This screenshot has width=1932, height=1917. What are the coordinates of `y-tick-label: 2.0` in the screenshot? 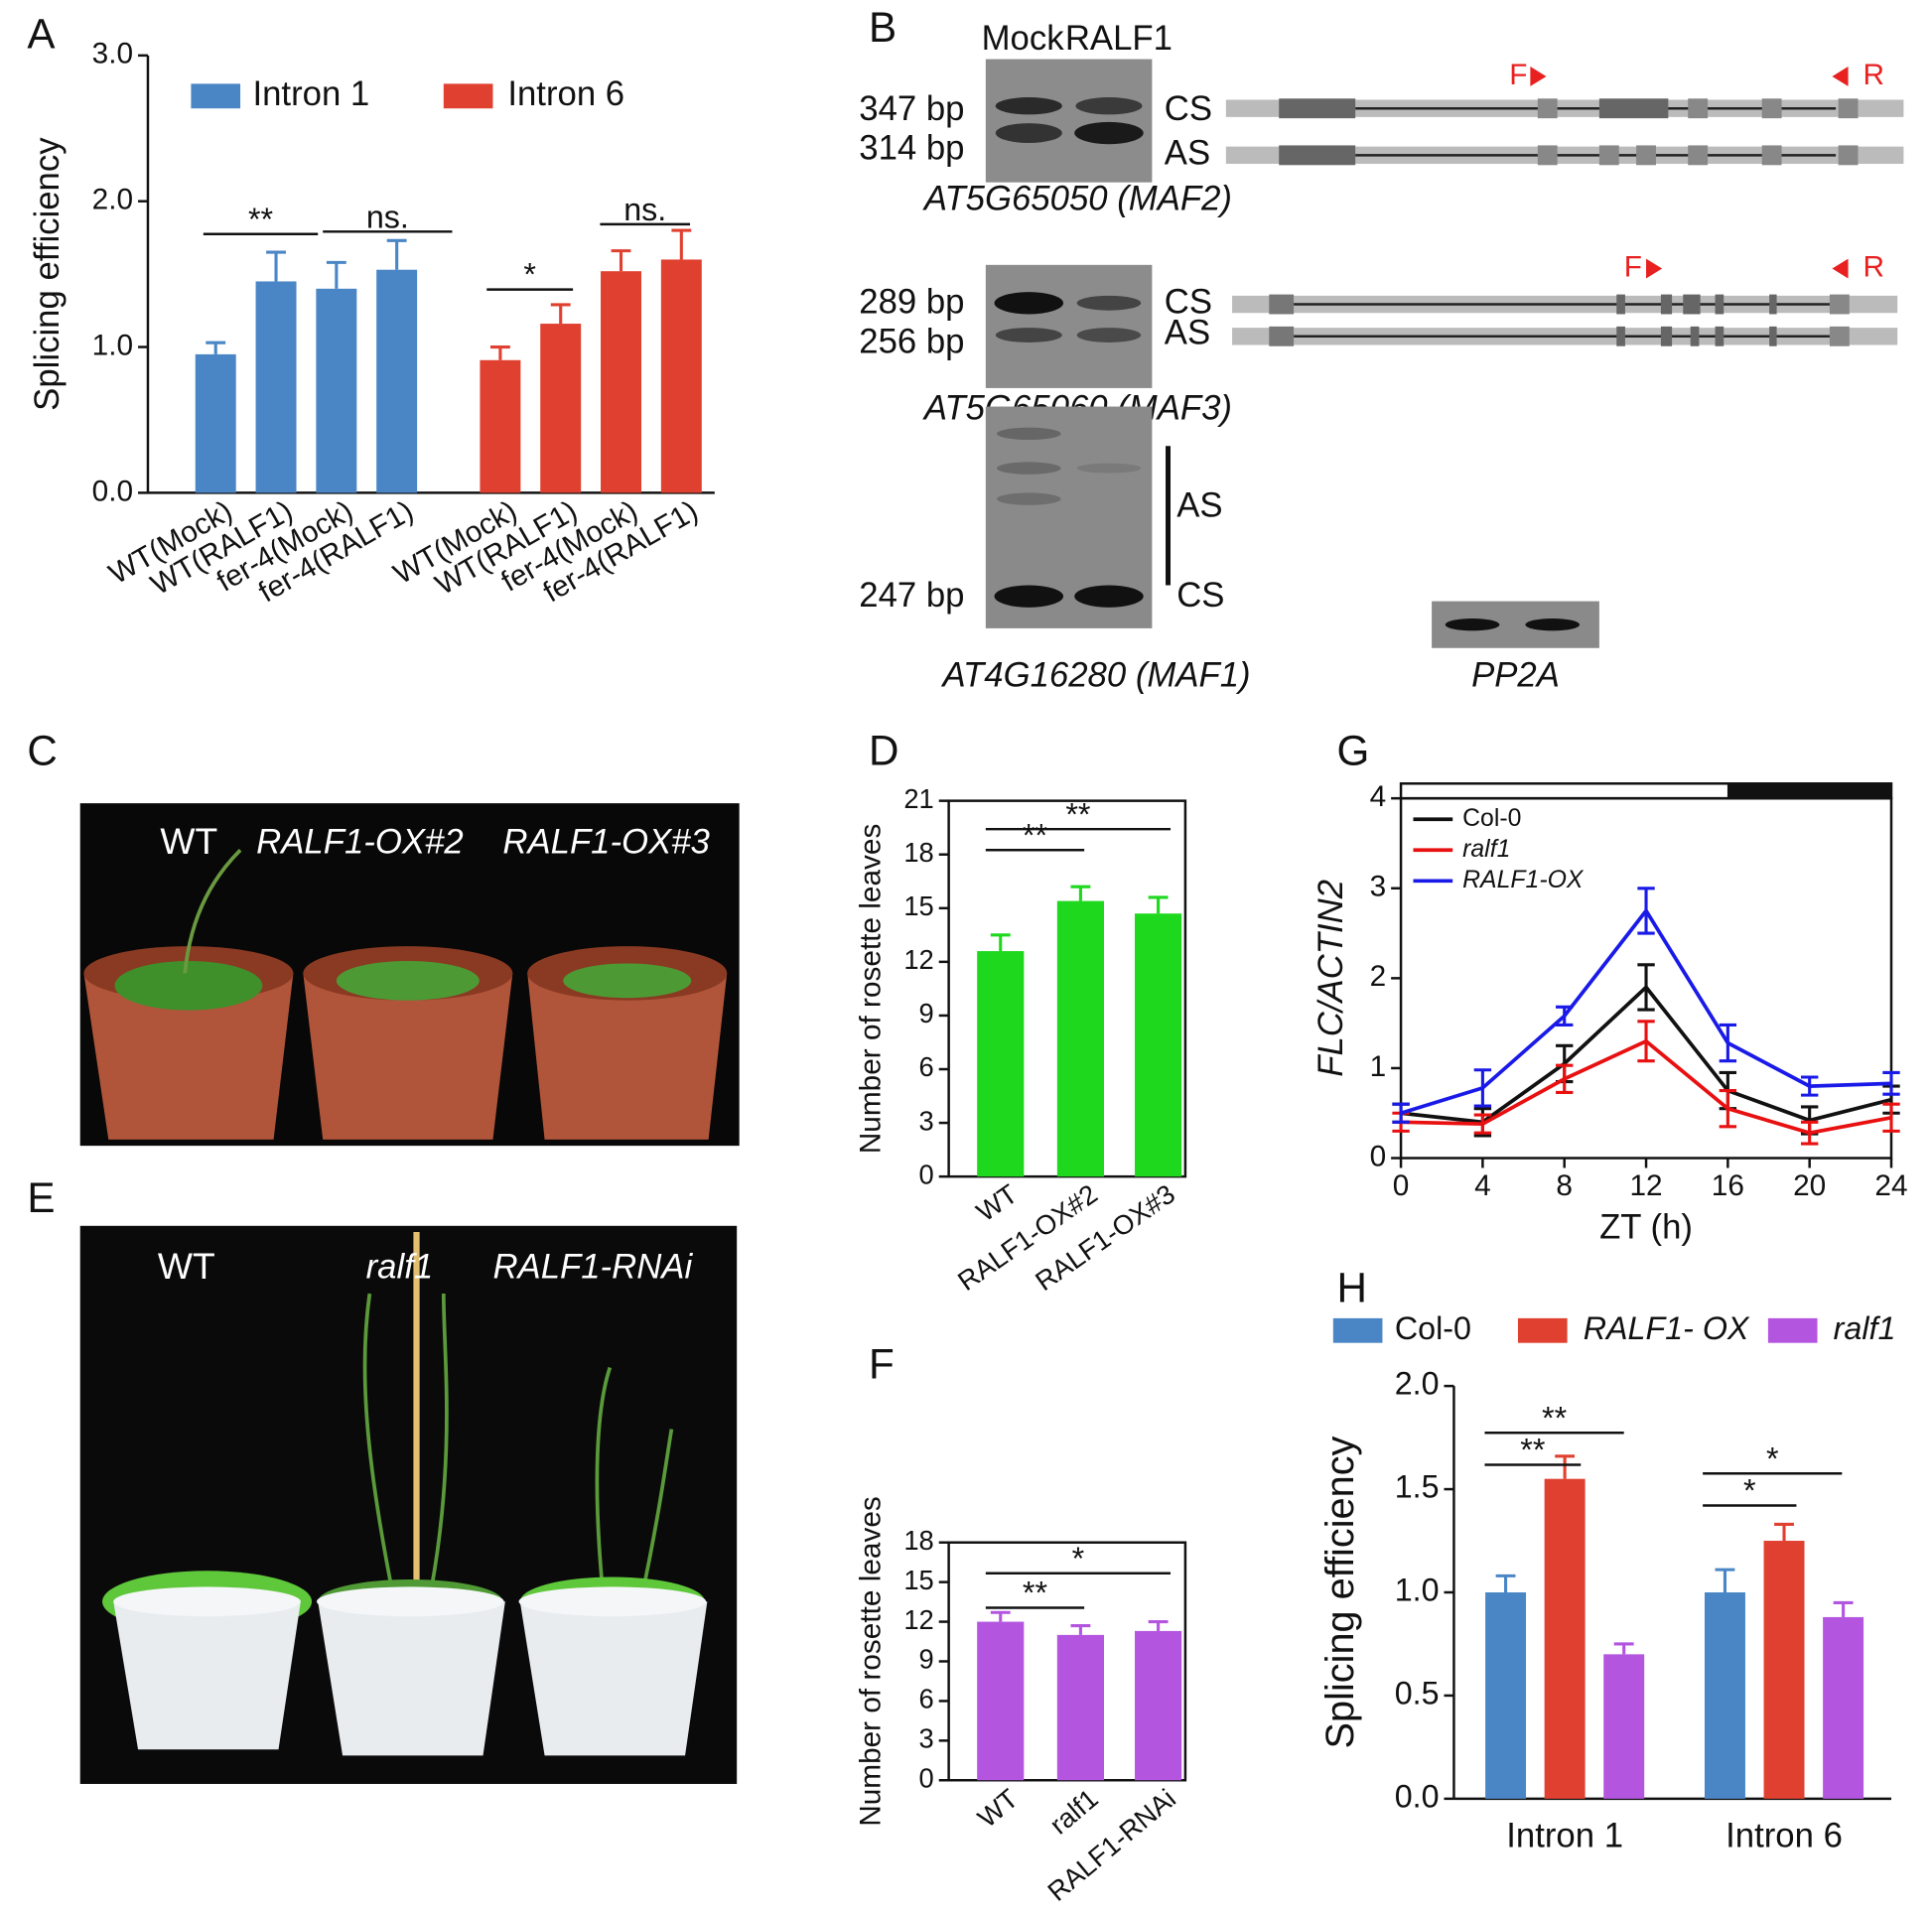 It's located at (1417, 1384).